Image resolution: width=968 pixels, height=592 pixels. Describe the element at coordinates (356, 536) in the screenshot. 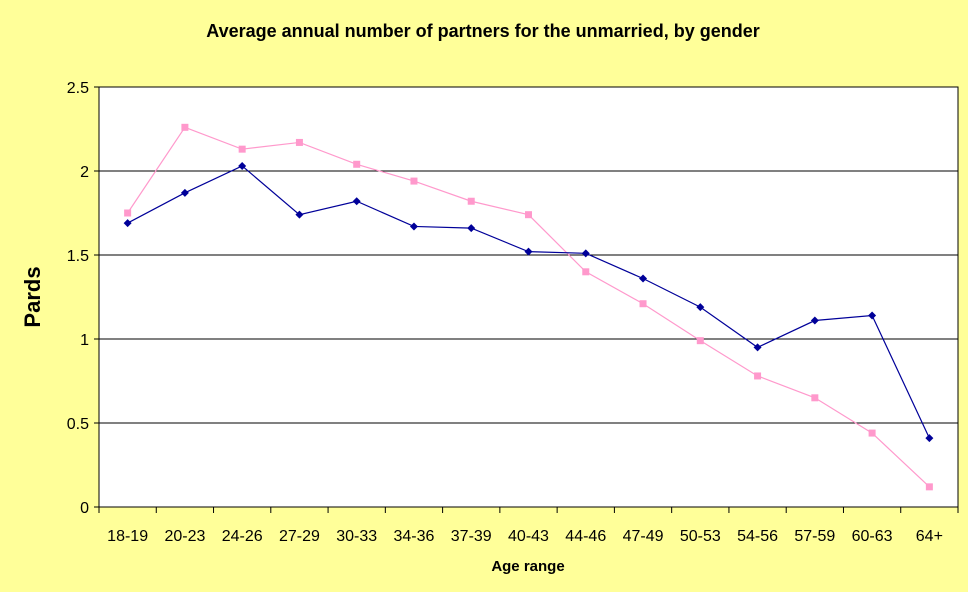

I see `x-tick-label: 30-33` at that location.